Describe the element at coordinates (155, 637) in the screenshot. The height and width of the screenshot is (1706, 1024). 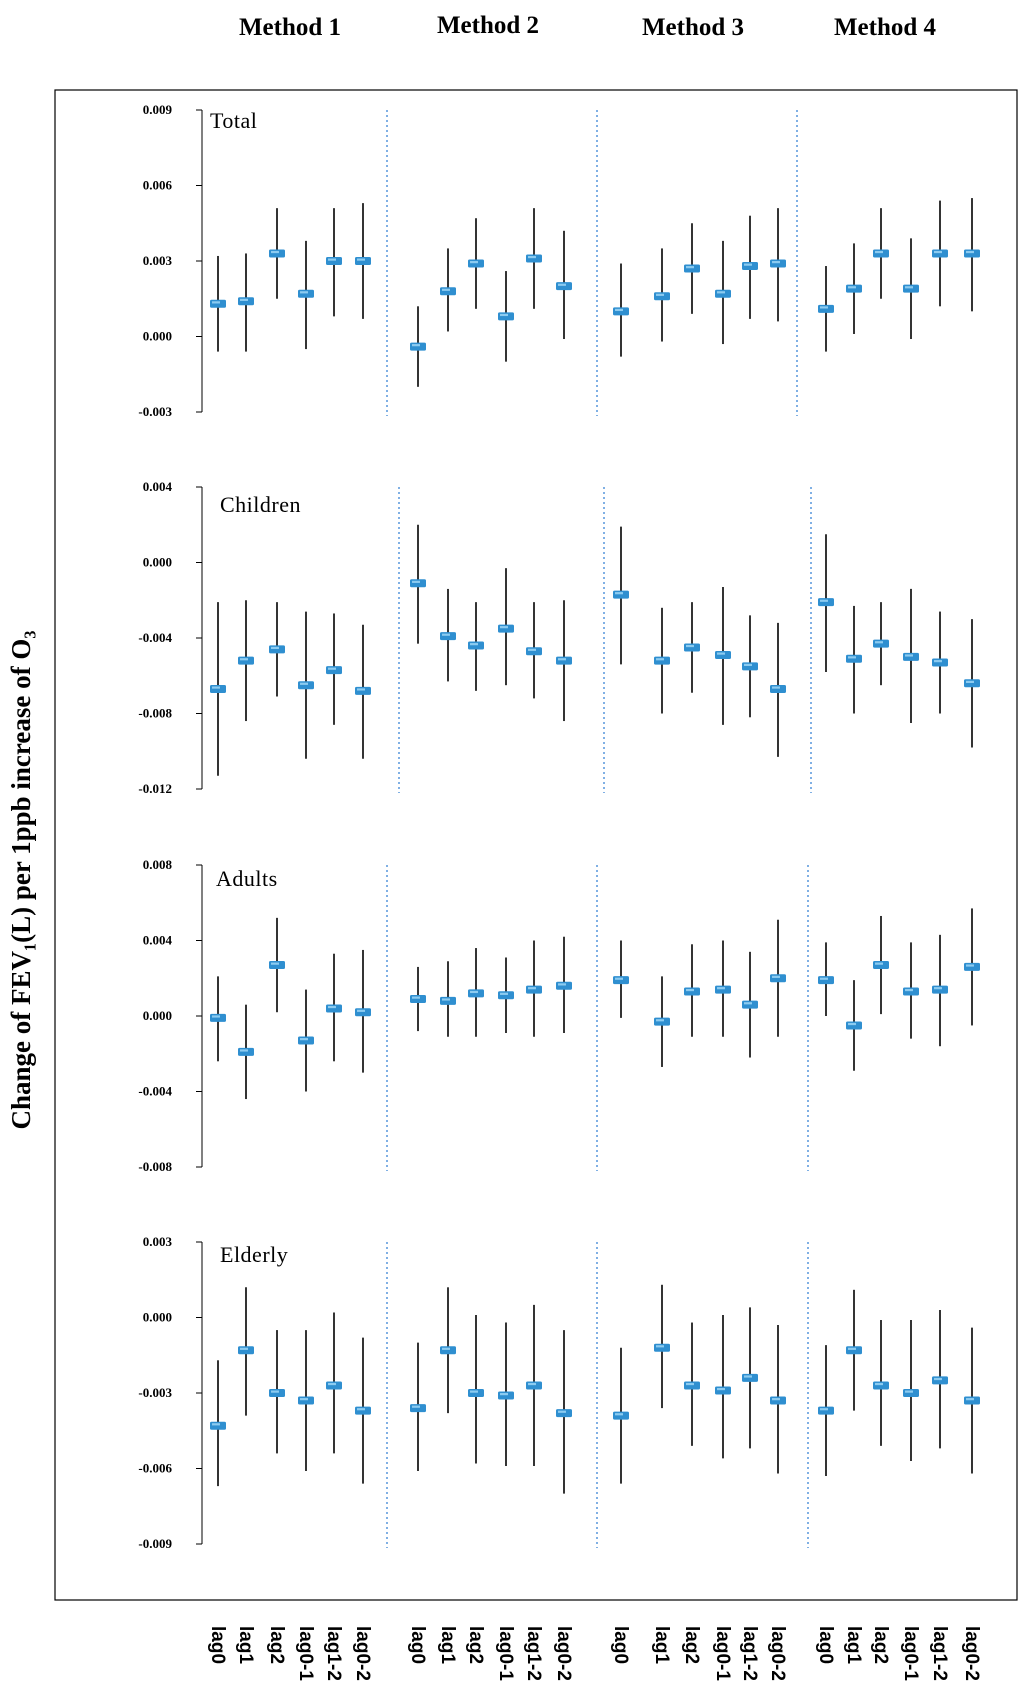
I see `y-tick-label: -0.004` at that location.